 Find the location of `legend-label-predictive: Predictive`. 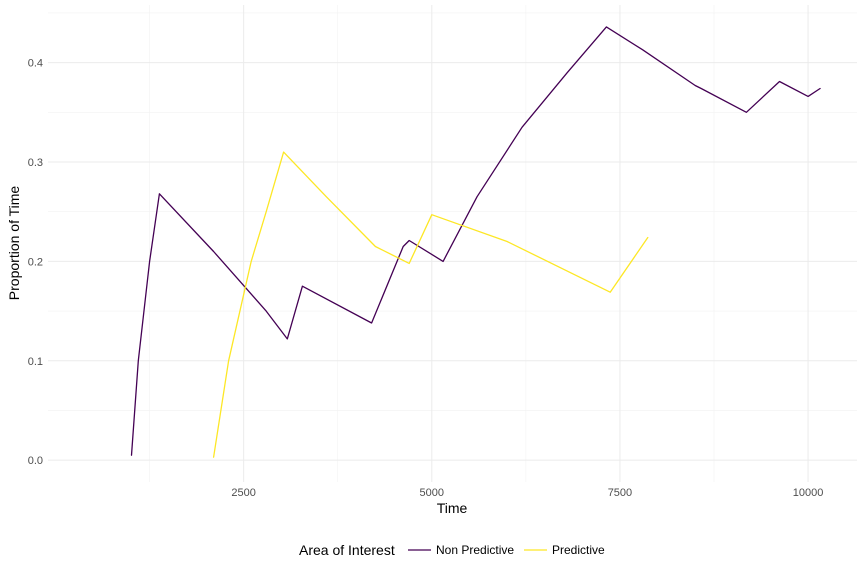

legend-label-predictive: Predictive is located at coordinates (578, 550).